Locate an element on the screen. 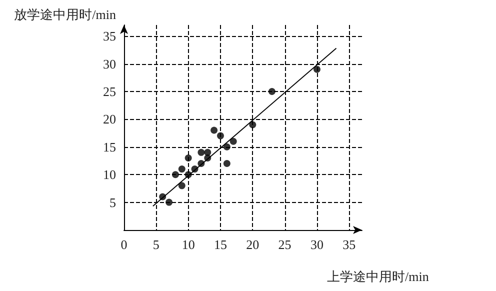 This screenshot has width=496, height=291. y-tick-label: 15 is located at coordinates (109, 146).